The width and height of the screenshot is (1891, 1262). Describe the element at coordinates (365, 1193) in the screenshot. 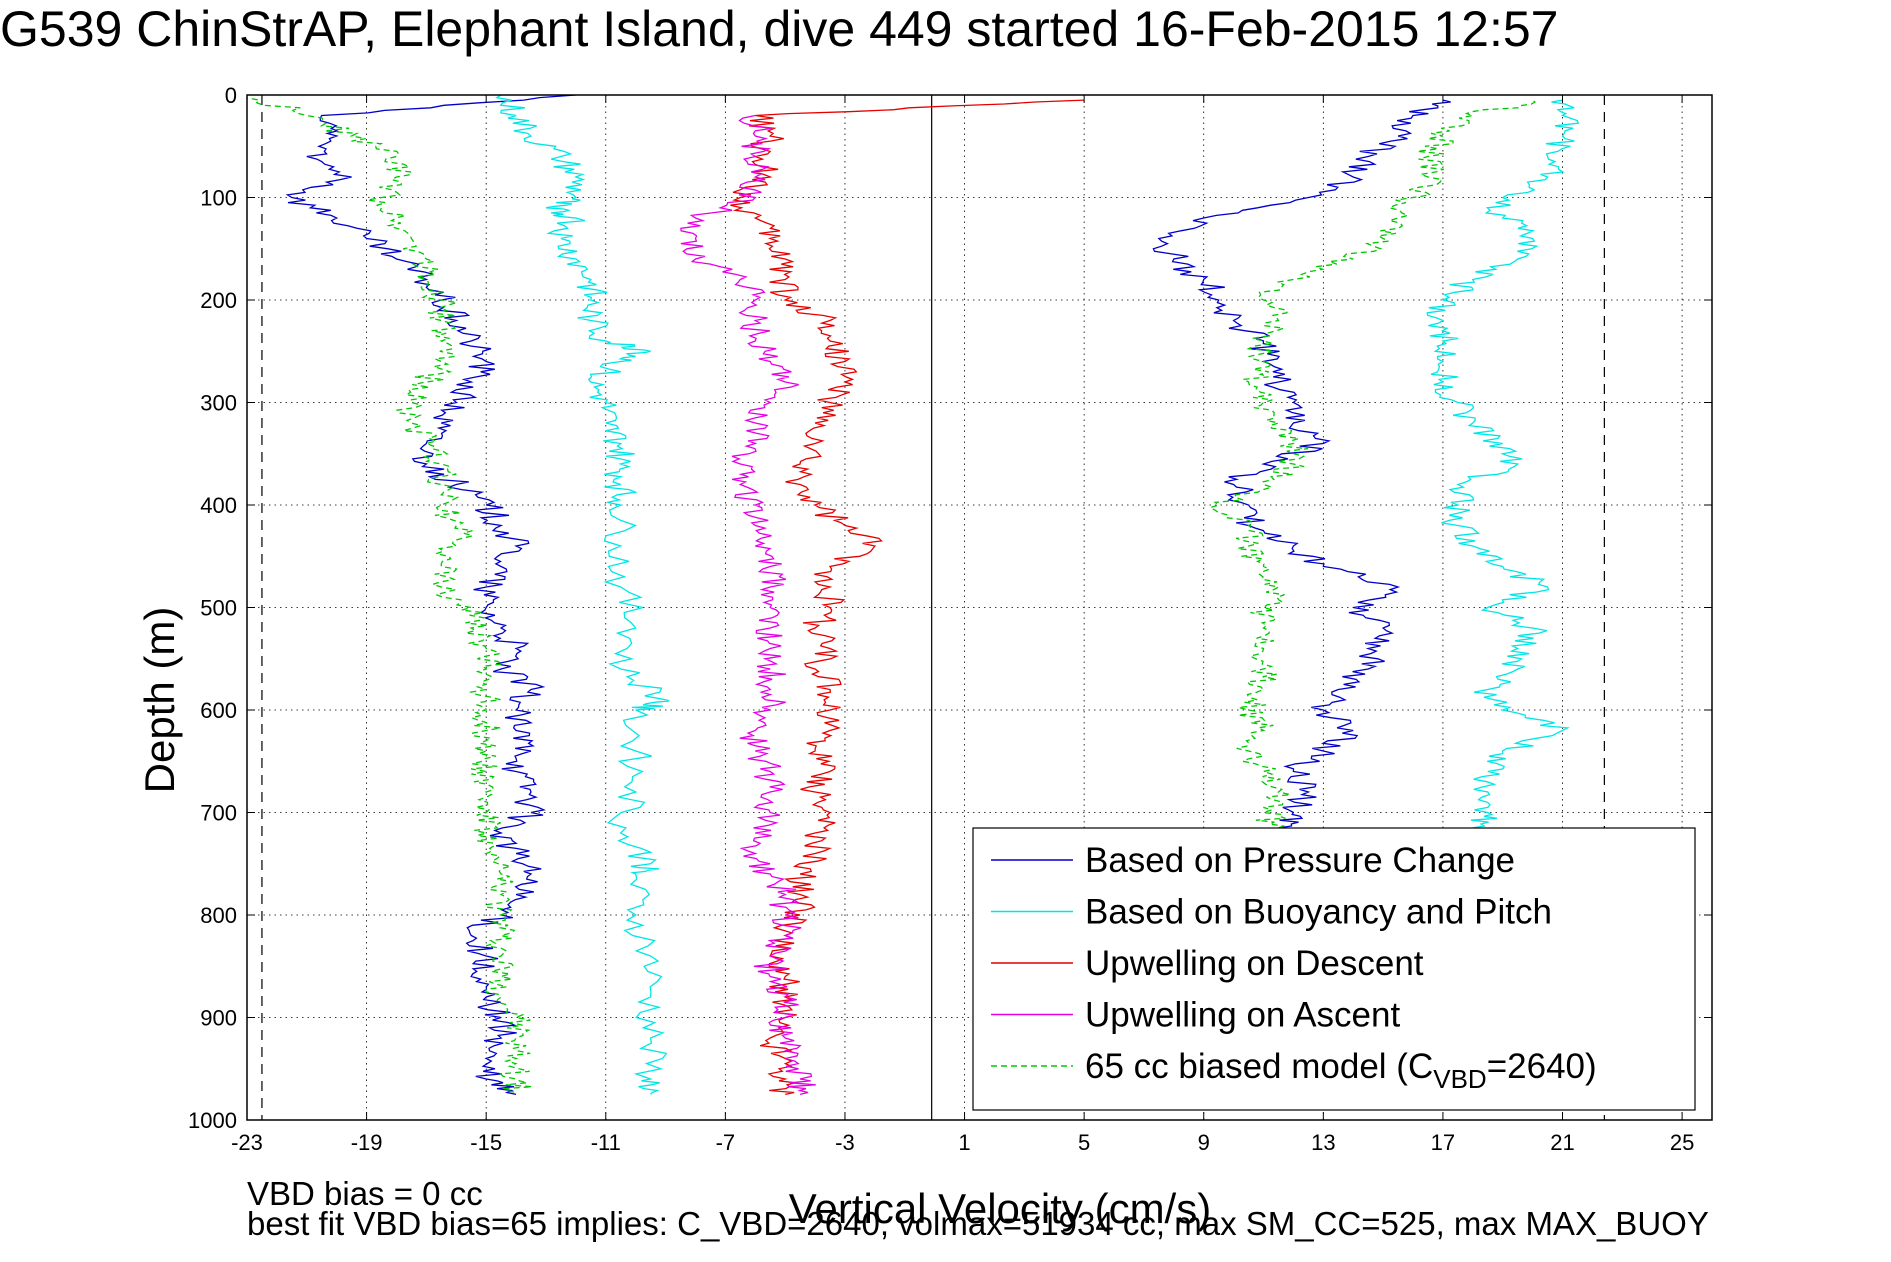

I see `vbd-bias-note: VBD bias = 0 cc` at that location.